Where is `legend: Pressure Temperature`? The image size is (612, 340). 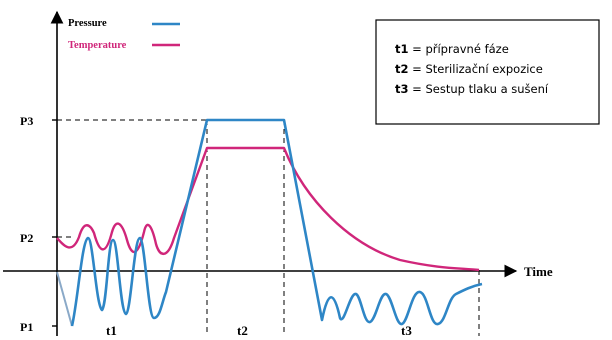 legend: Pressure Temperature is located at coordinates (124, 34).